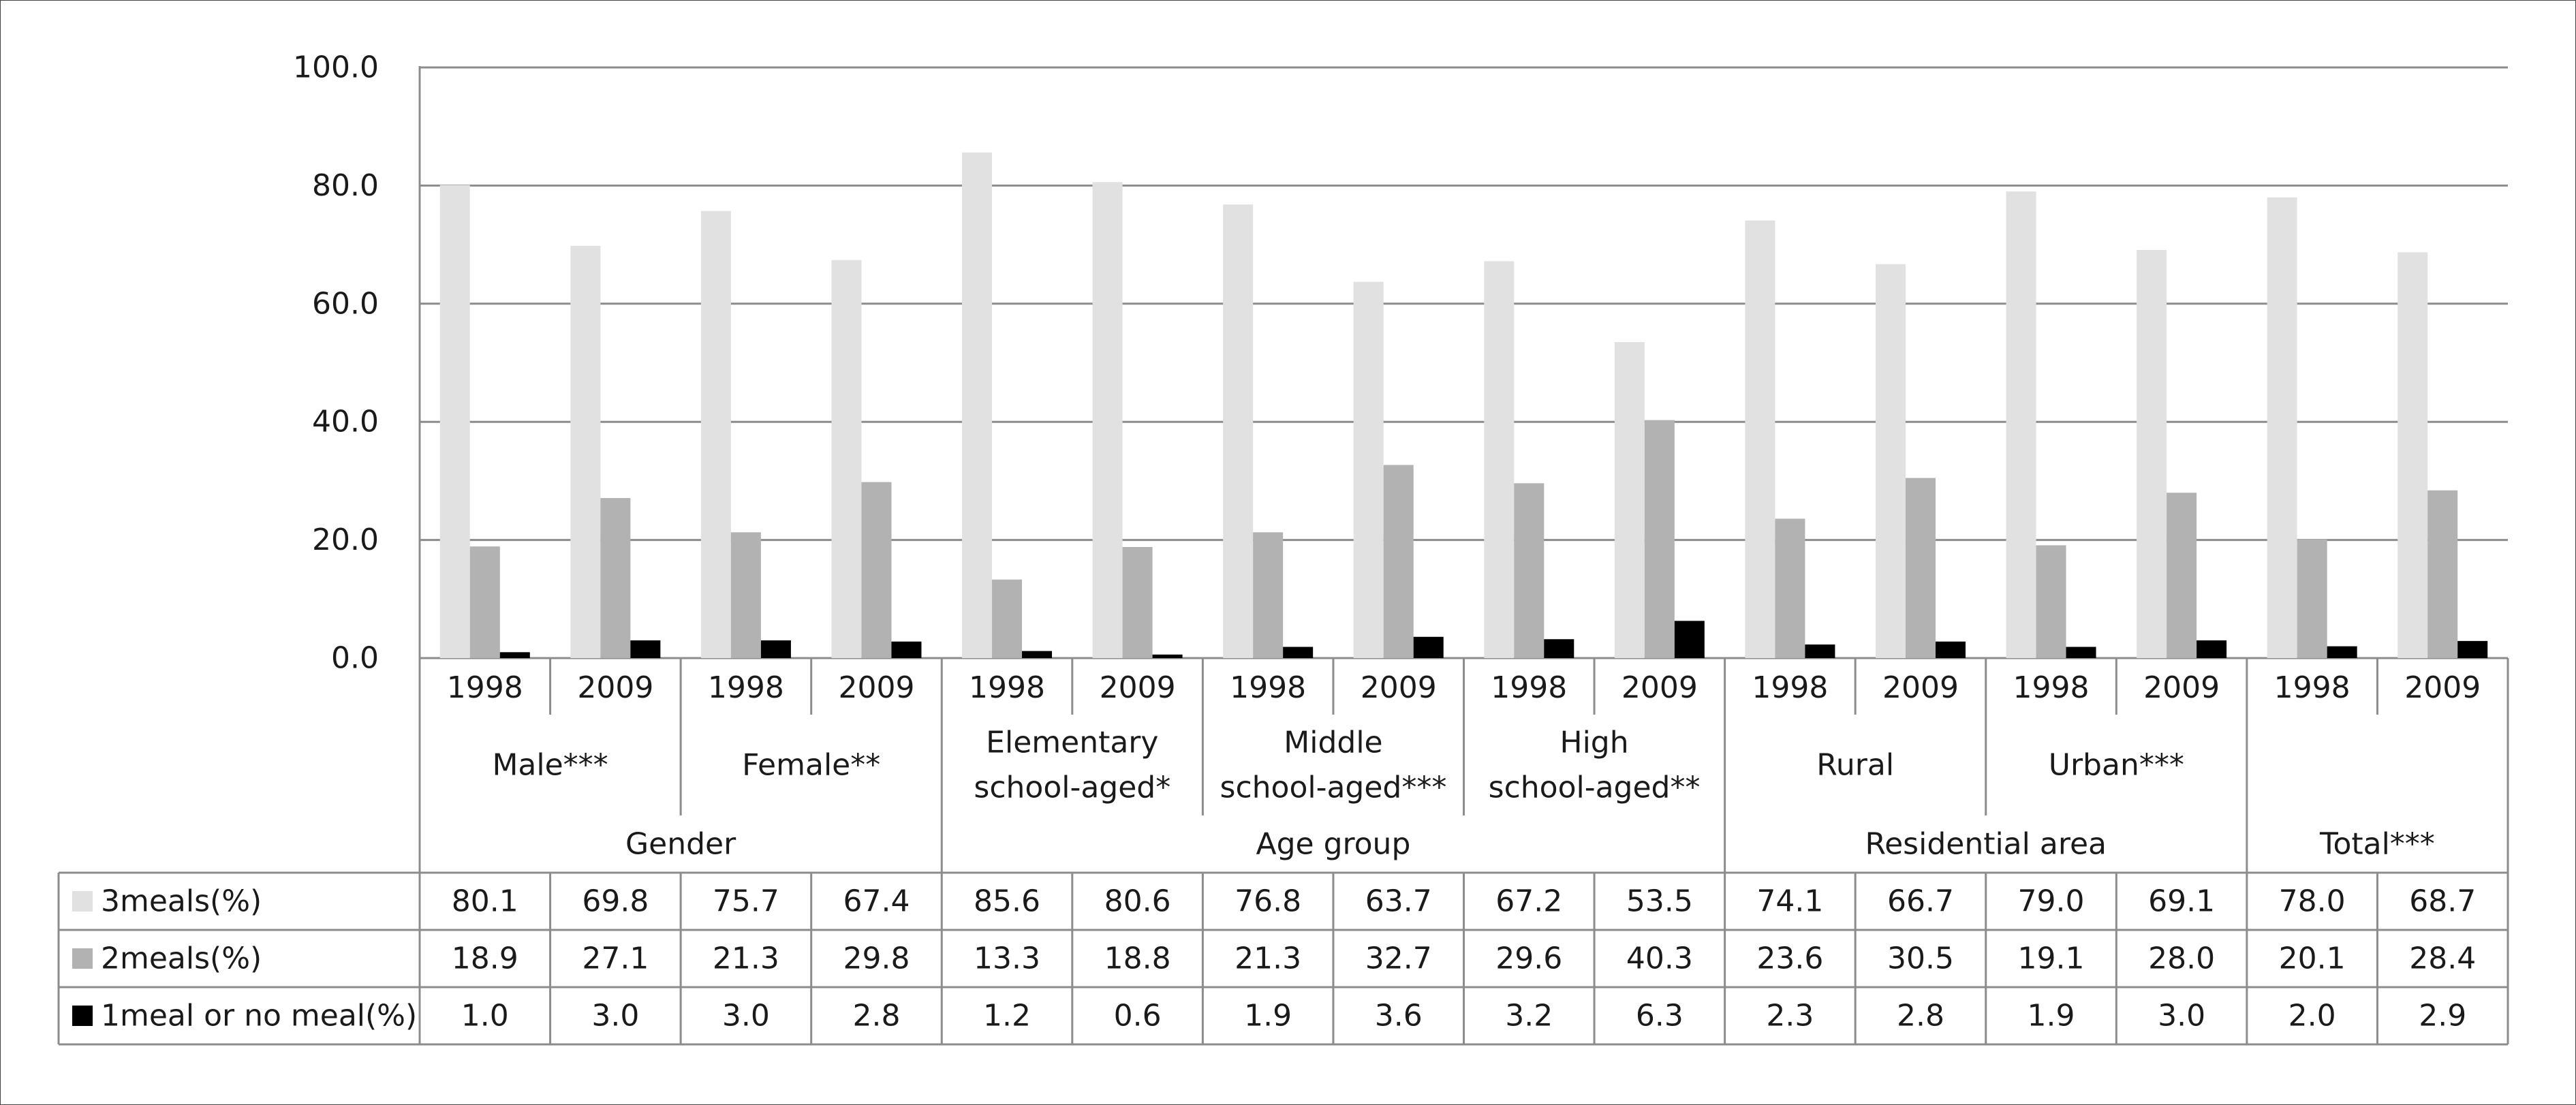 This screenshot has height=1105, width=2576. Describe the element at coordinates (2312, 901) in the screenshot. I see `table-cell: 78.0` at that location.